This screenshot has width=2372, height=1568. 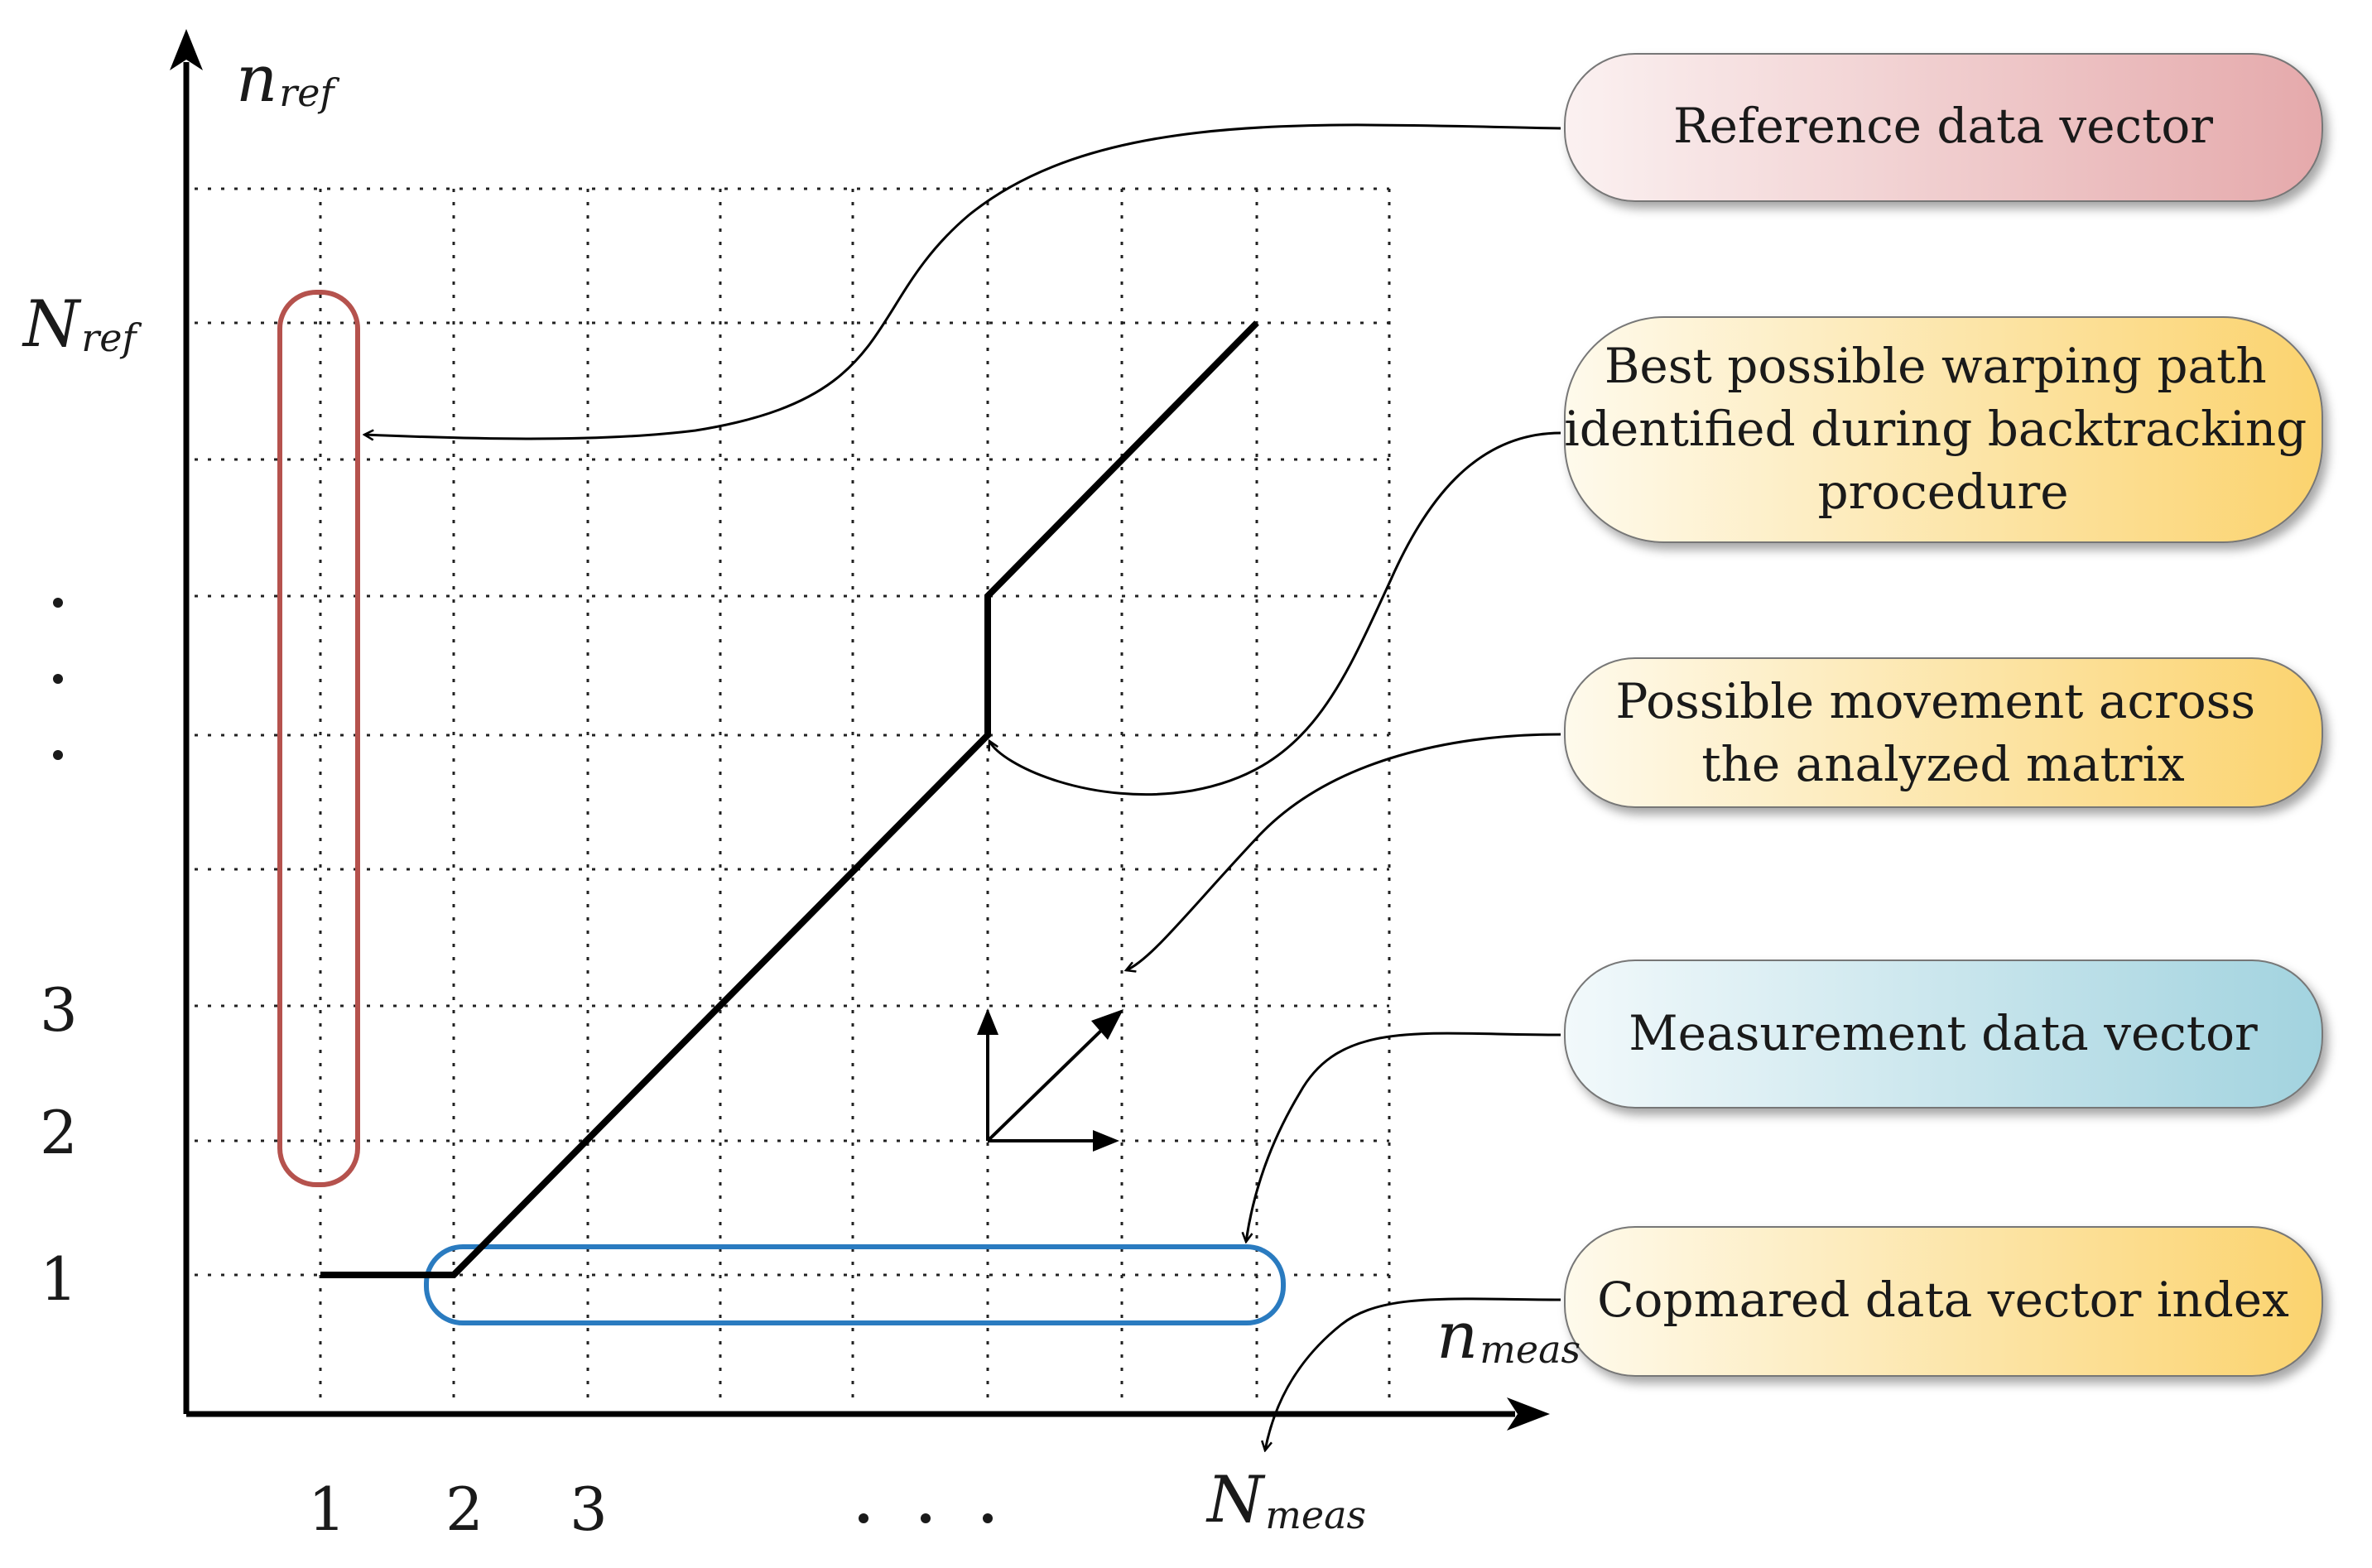 I want to click on callout-compared, so click(x=1943, y=1301).